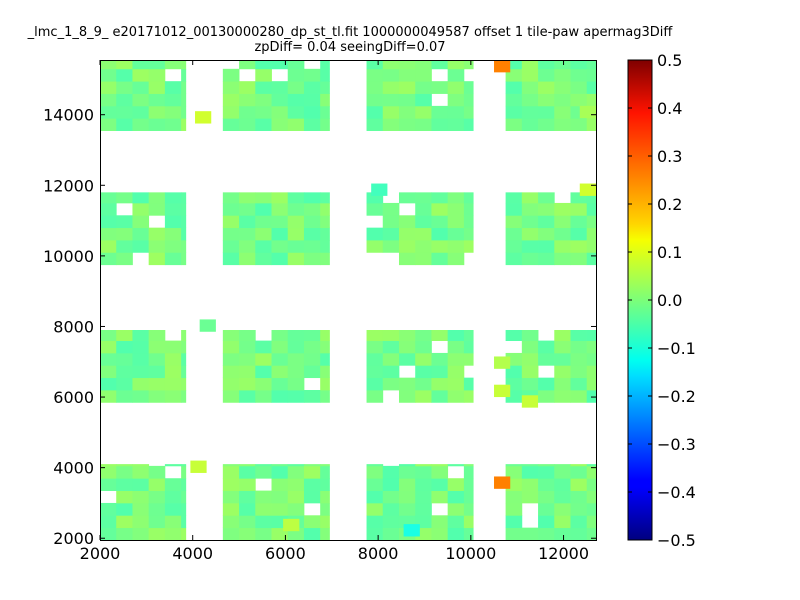  What do you see at coordinates (73, 326) in the screenshot?
I see `y-tick-label: 8000` at bounding box center [73, 326].